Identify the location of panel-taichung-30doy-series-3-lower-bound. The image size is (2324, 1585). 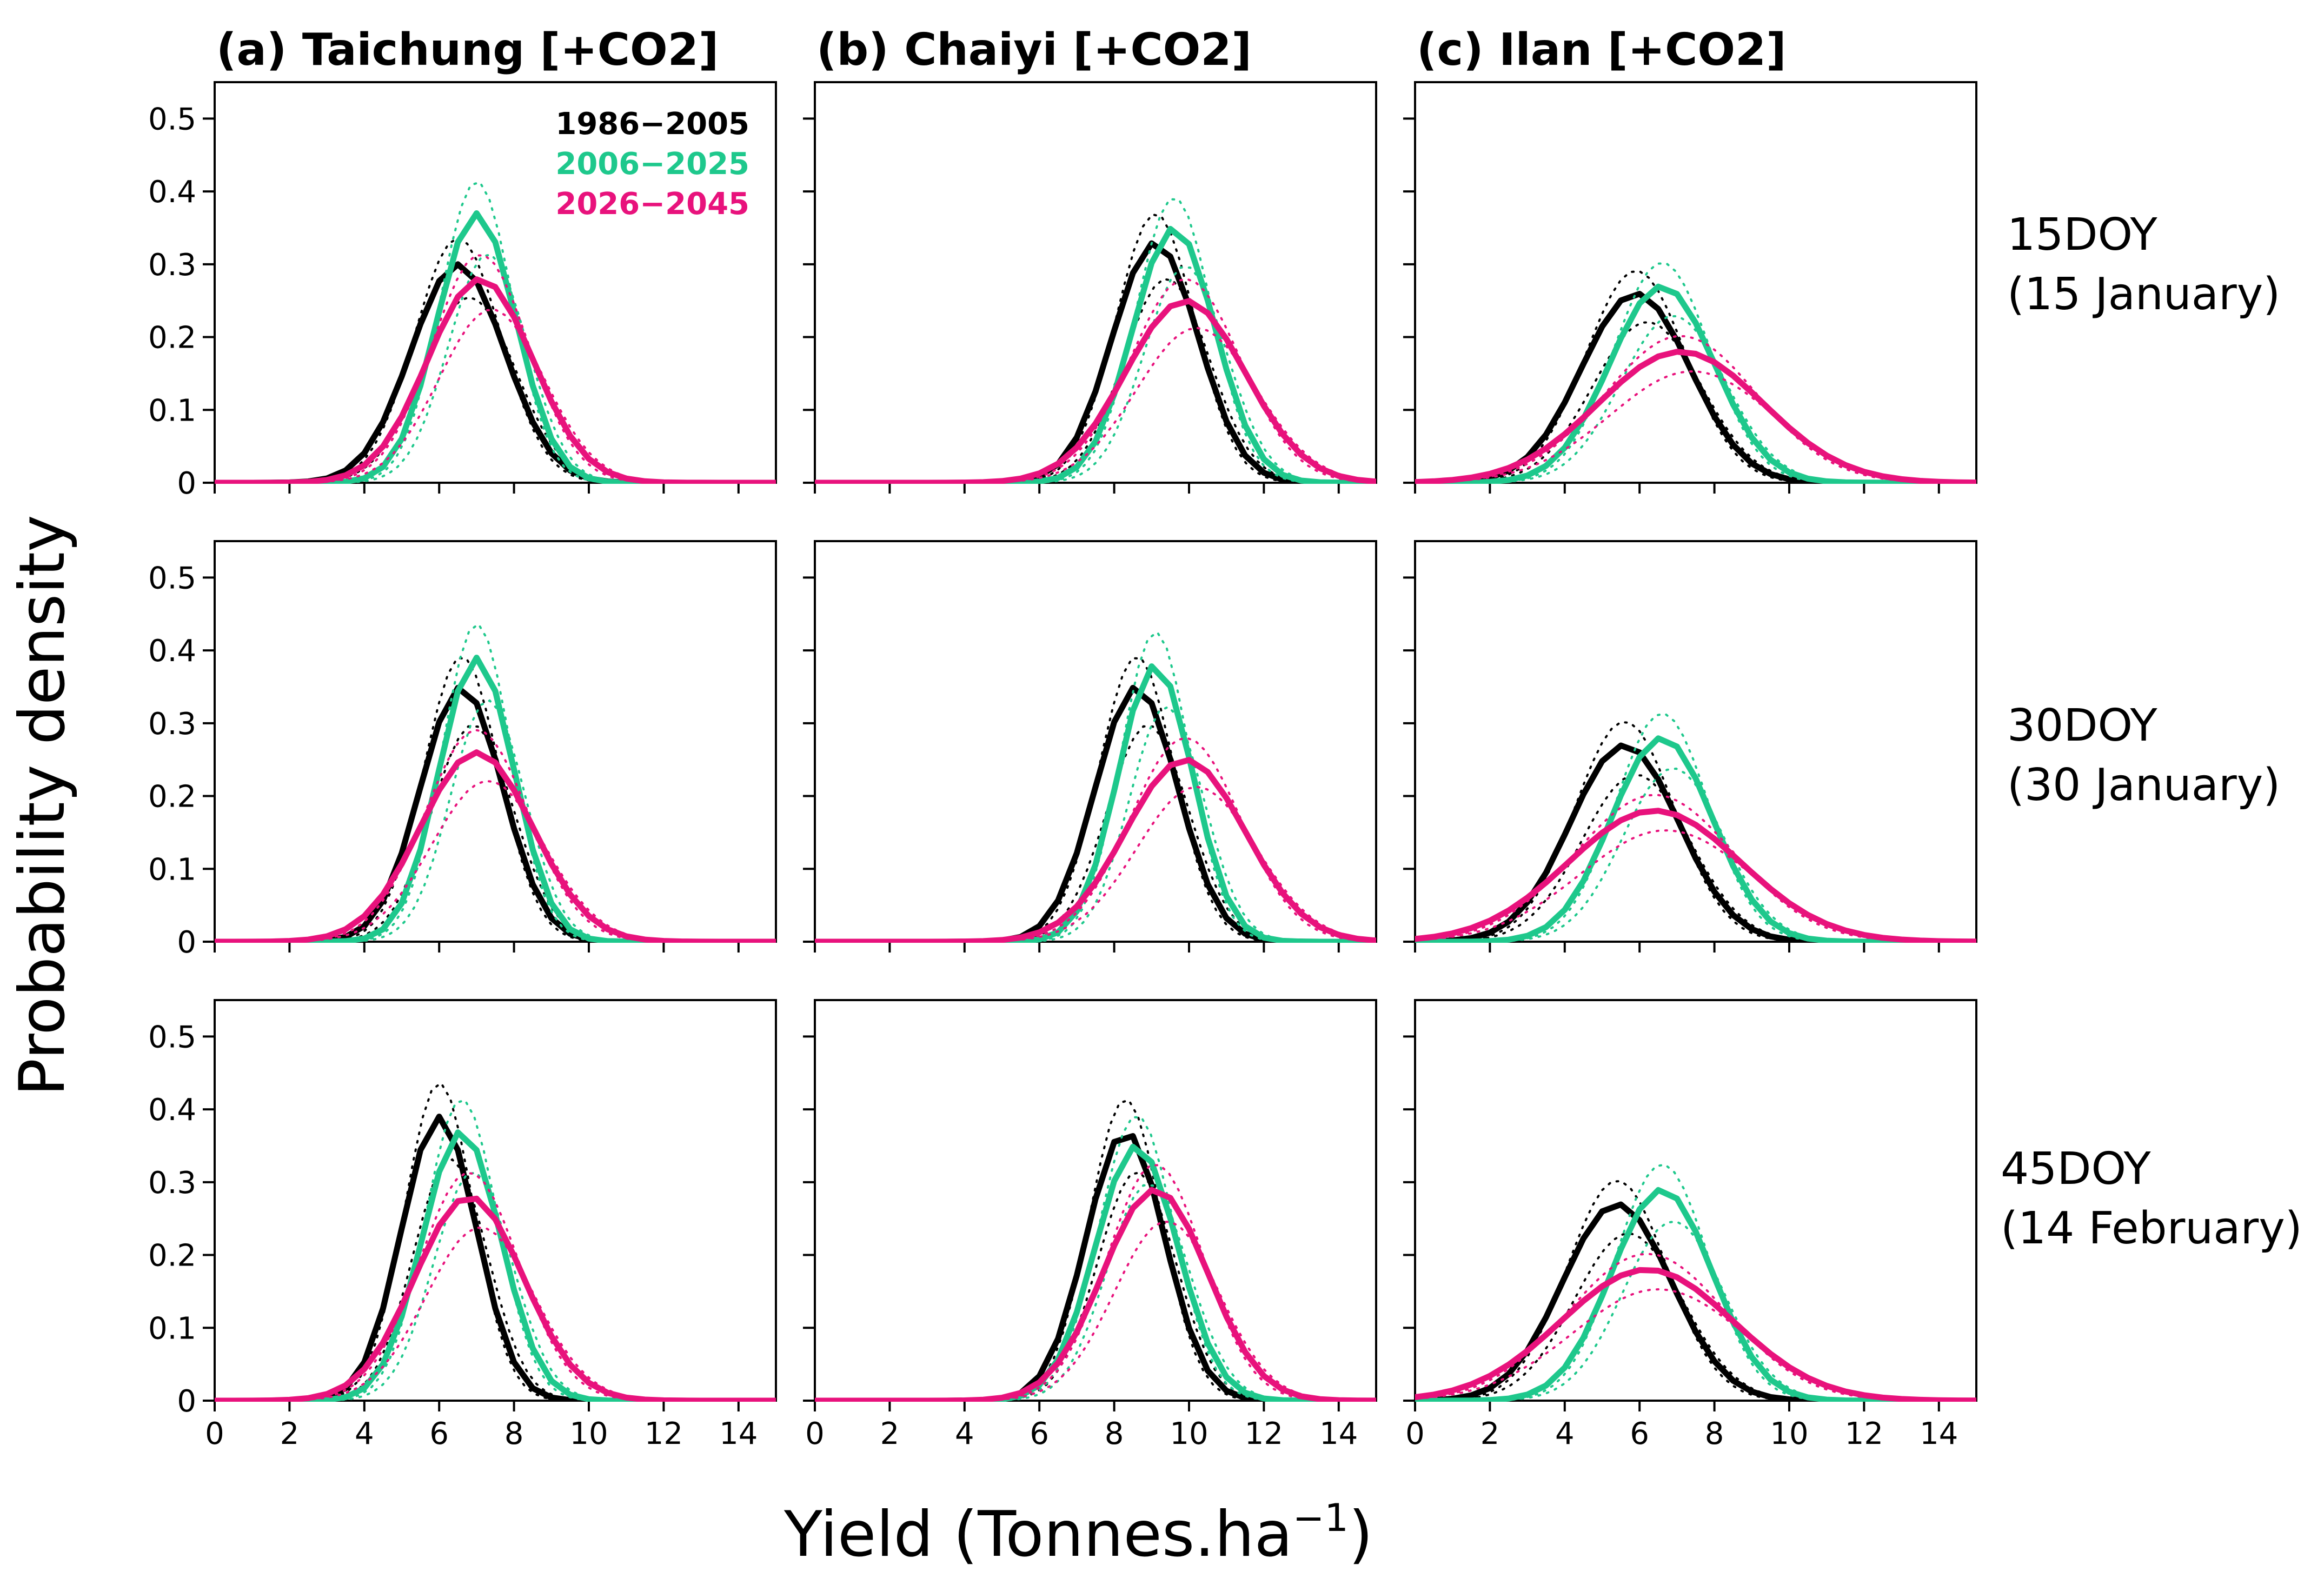
(486, 861).